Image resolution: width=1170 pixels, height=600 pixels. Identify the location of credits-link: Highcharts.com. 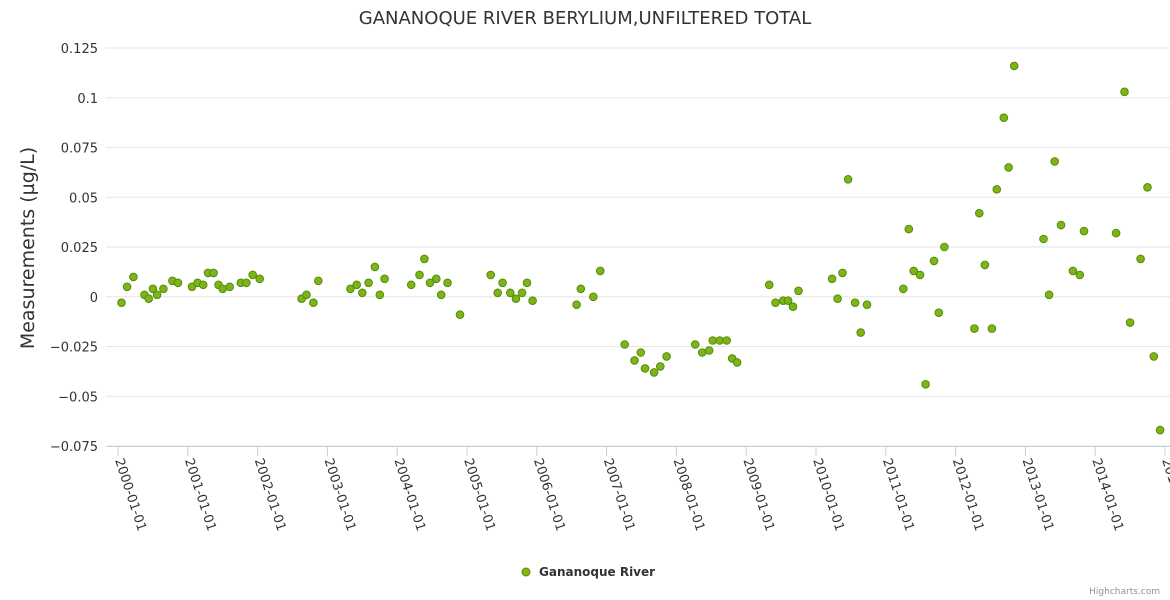
(1124, 592).